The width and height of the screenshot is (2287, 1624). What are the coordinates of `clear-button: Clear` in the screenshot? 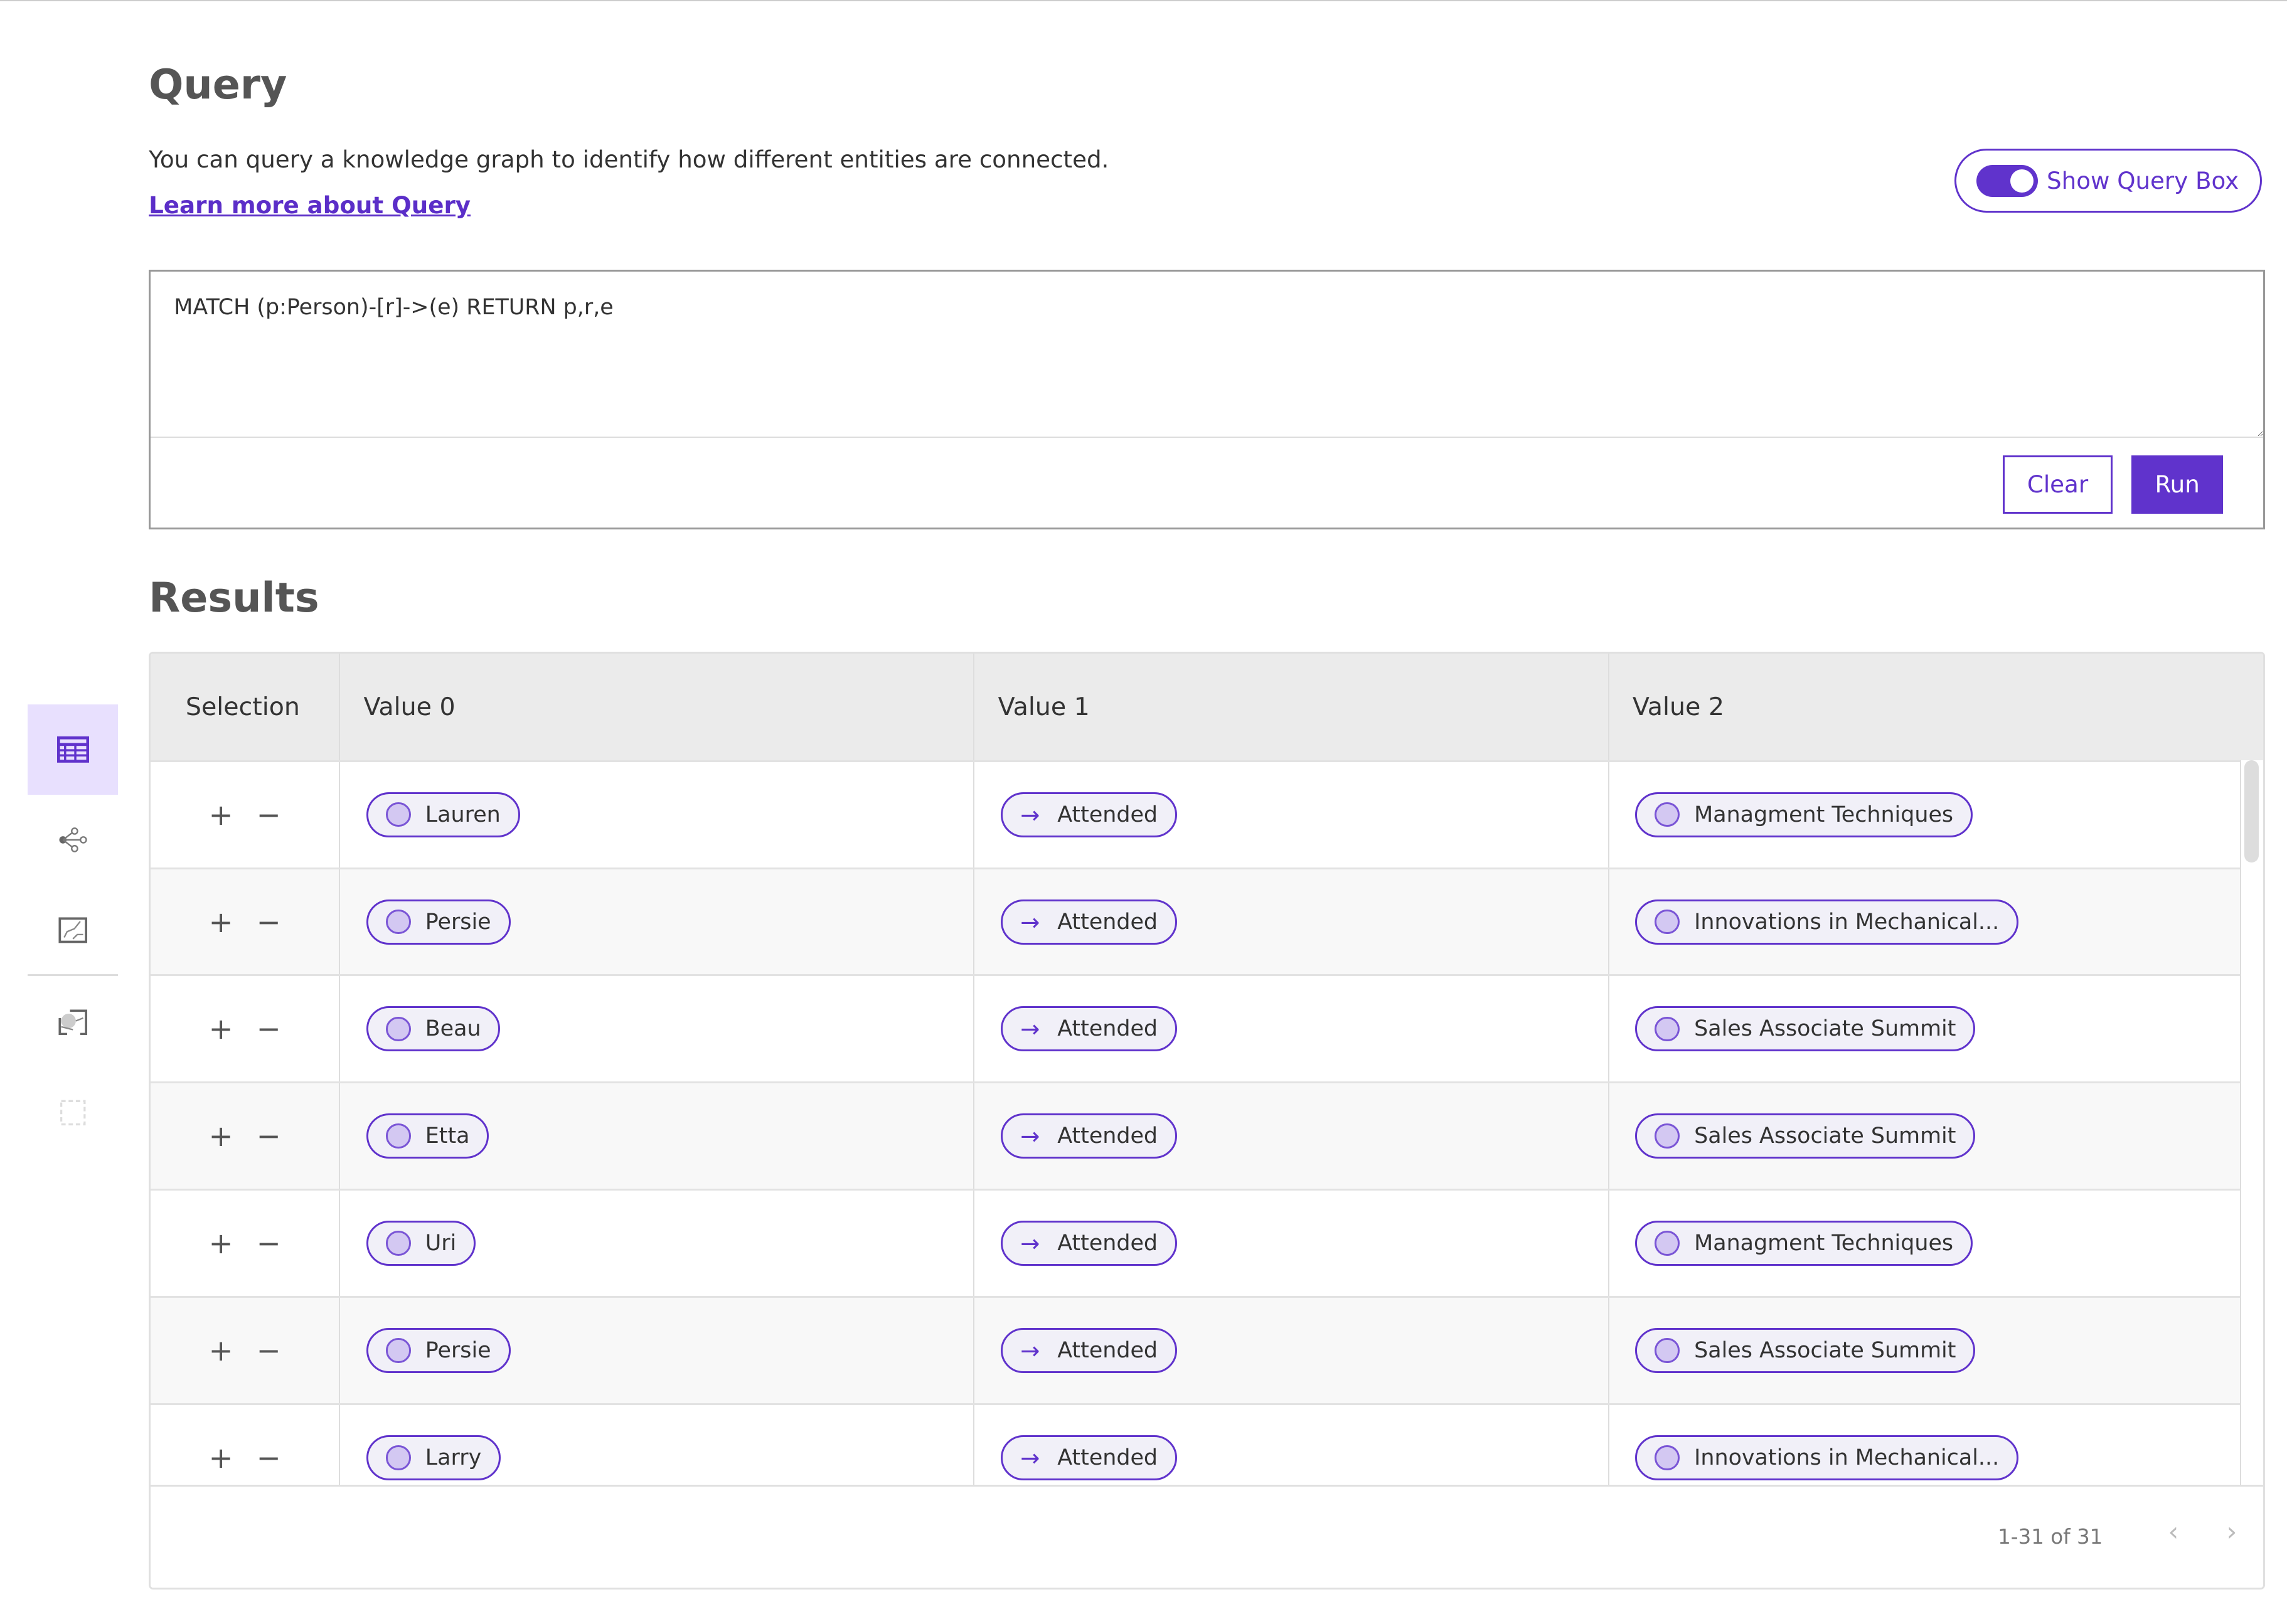 It's located at (2058, 484).